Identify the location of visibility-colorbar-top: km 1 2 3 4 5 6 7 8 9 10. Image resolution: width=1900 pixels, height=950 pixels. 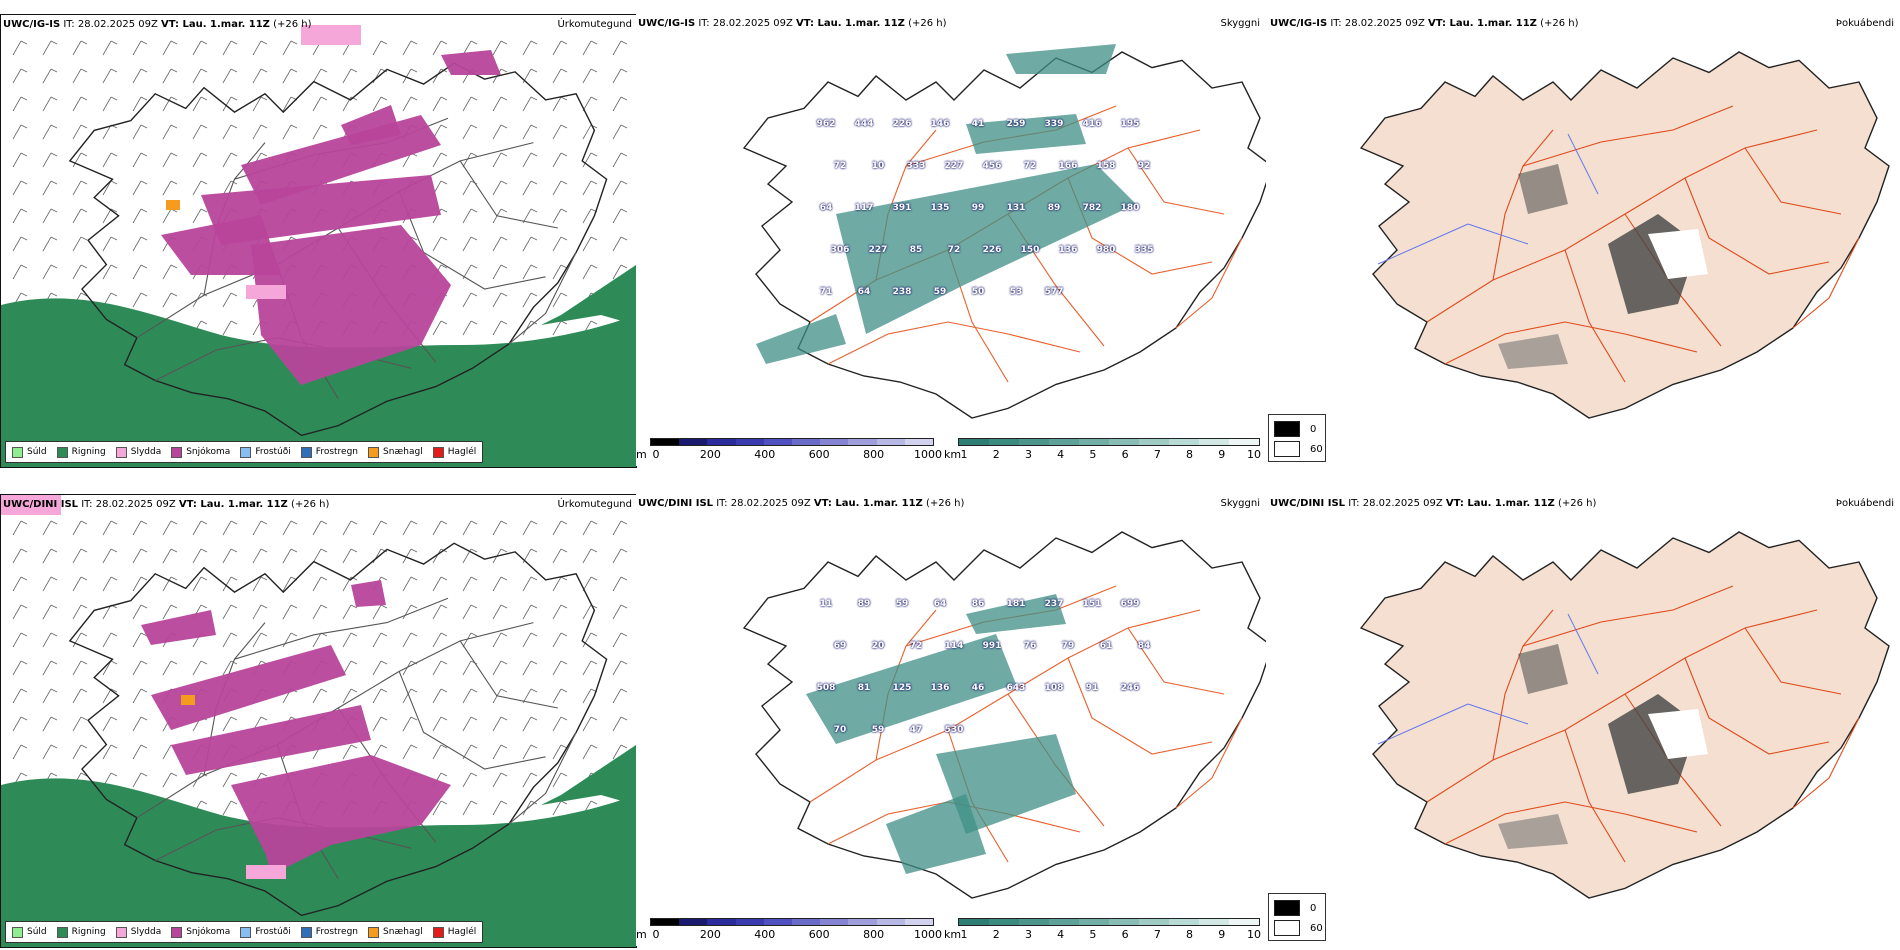
(1103, 451).